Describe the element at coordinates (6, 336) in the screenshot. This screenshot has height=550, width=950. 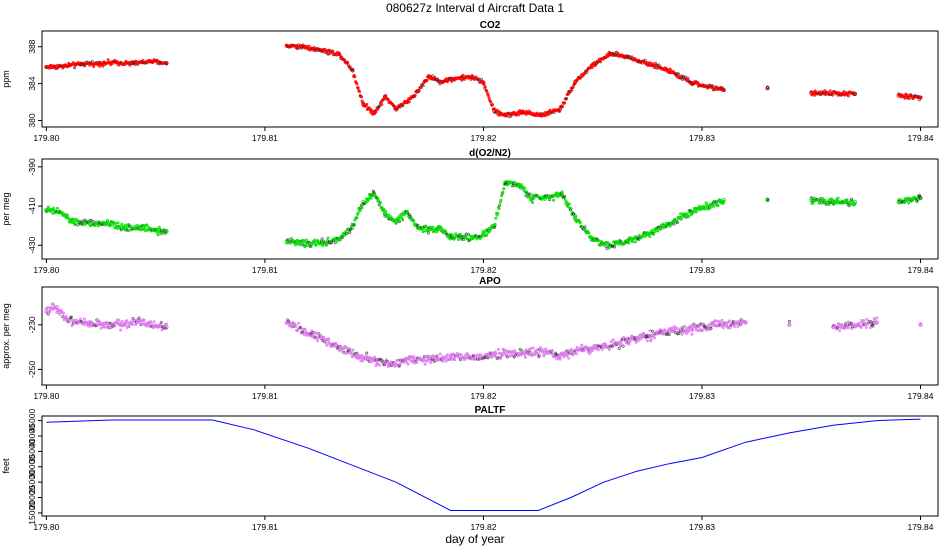
I see `panel-2-y-axis-label: approx. per meg` at that location.